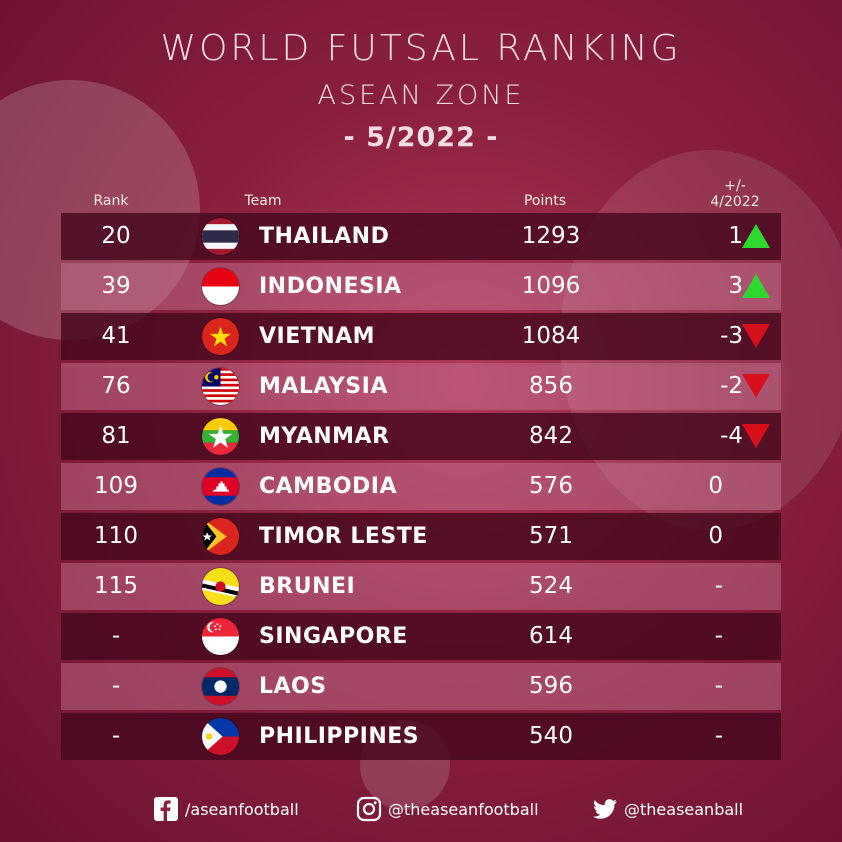 The image size is (842, 842). I want to click on rank-cell: 20, so click(116, 236).